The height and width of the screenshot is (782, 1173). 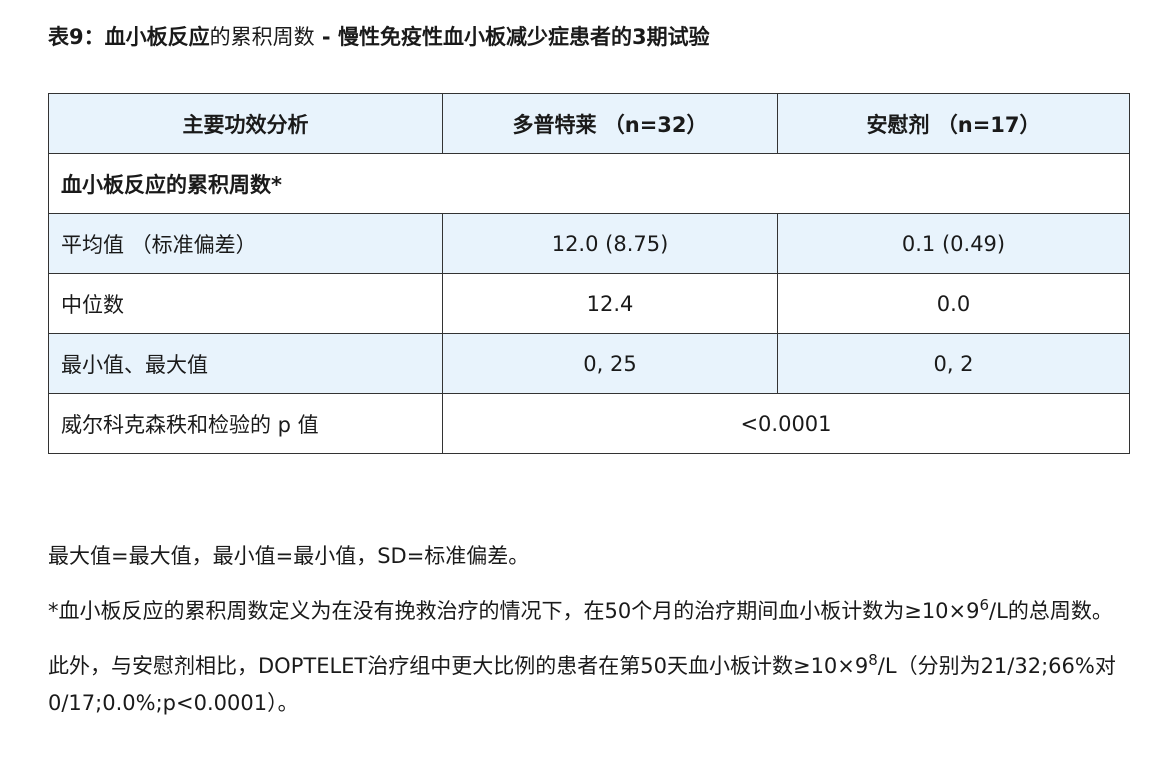 What do you see at coordinates (953, 243) in the screenshot?
I see `placebo-value: 0.1 (0.49)` at bounding box center [953, 243].